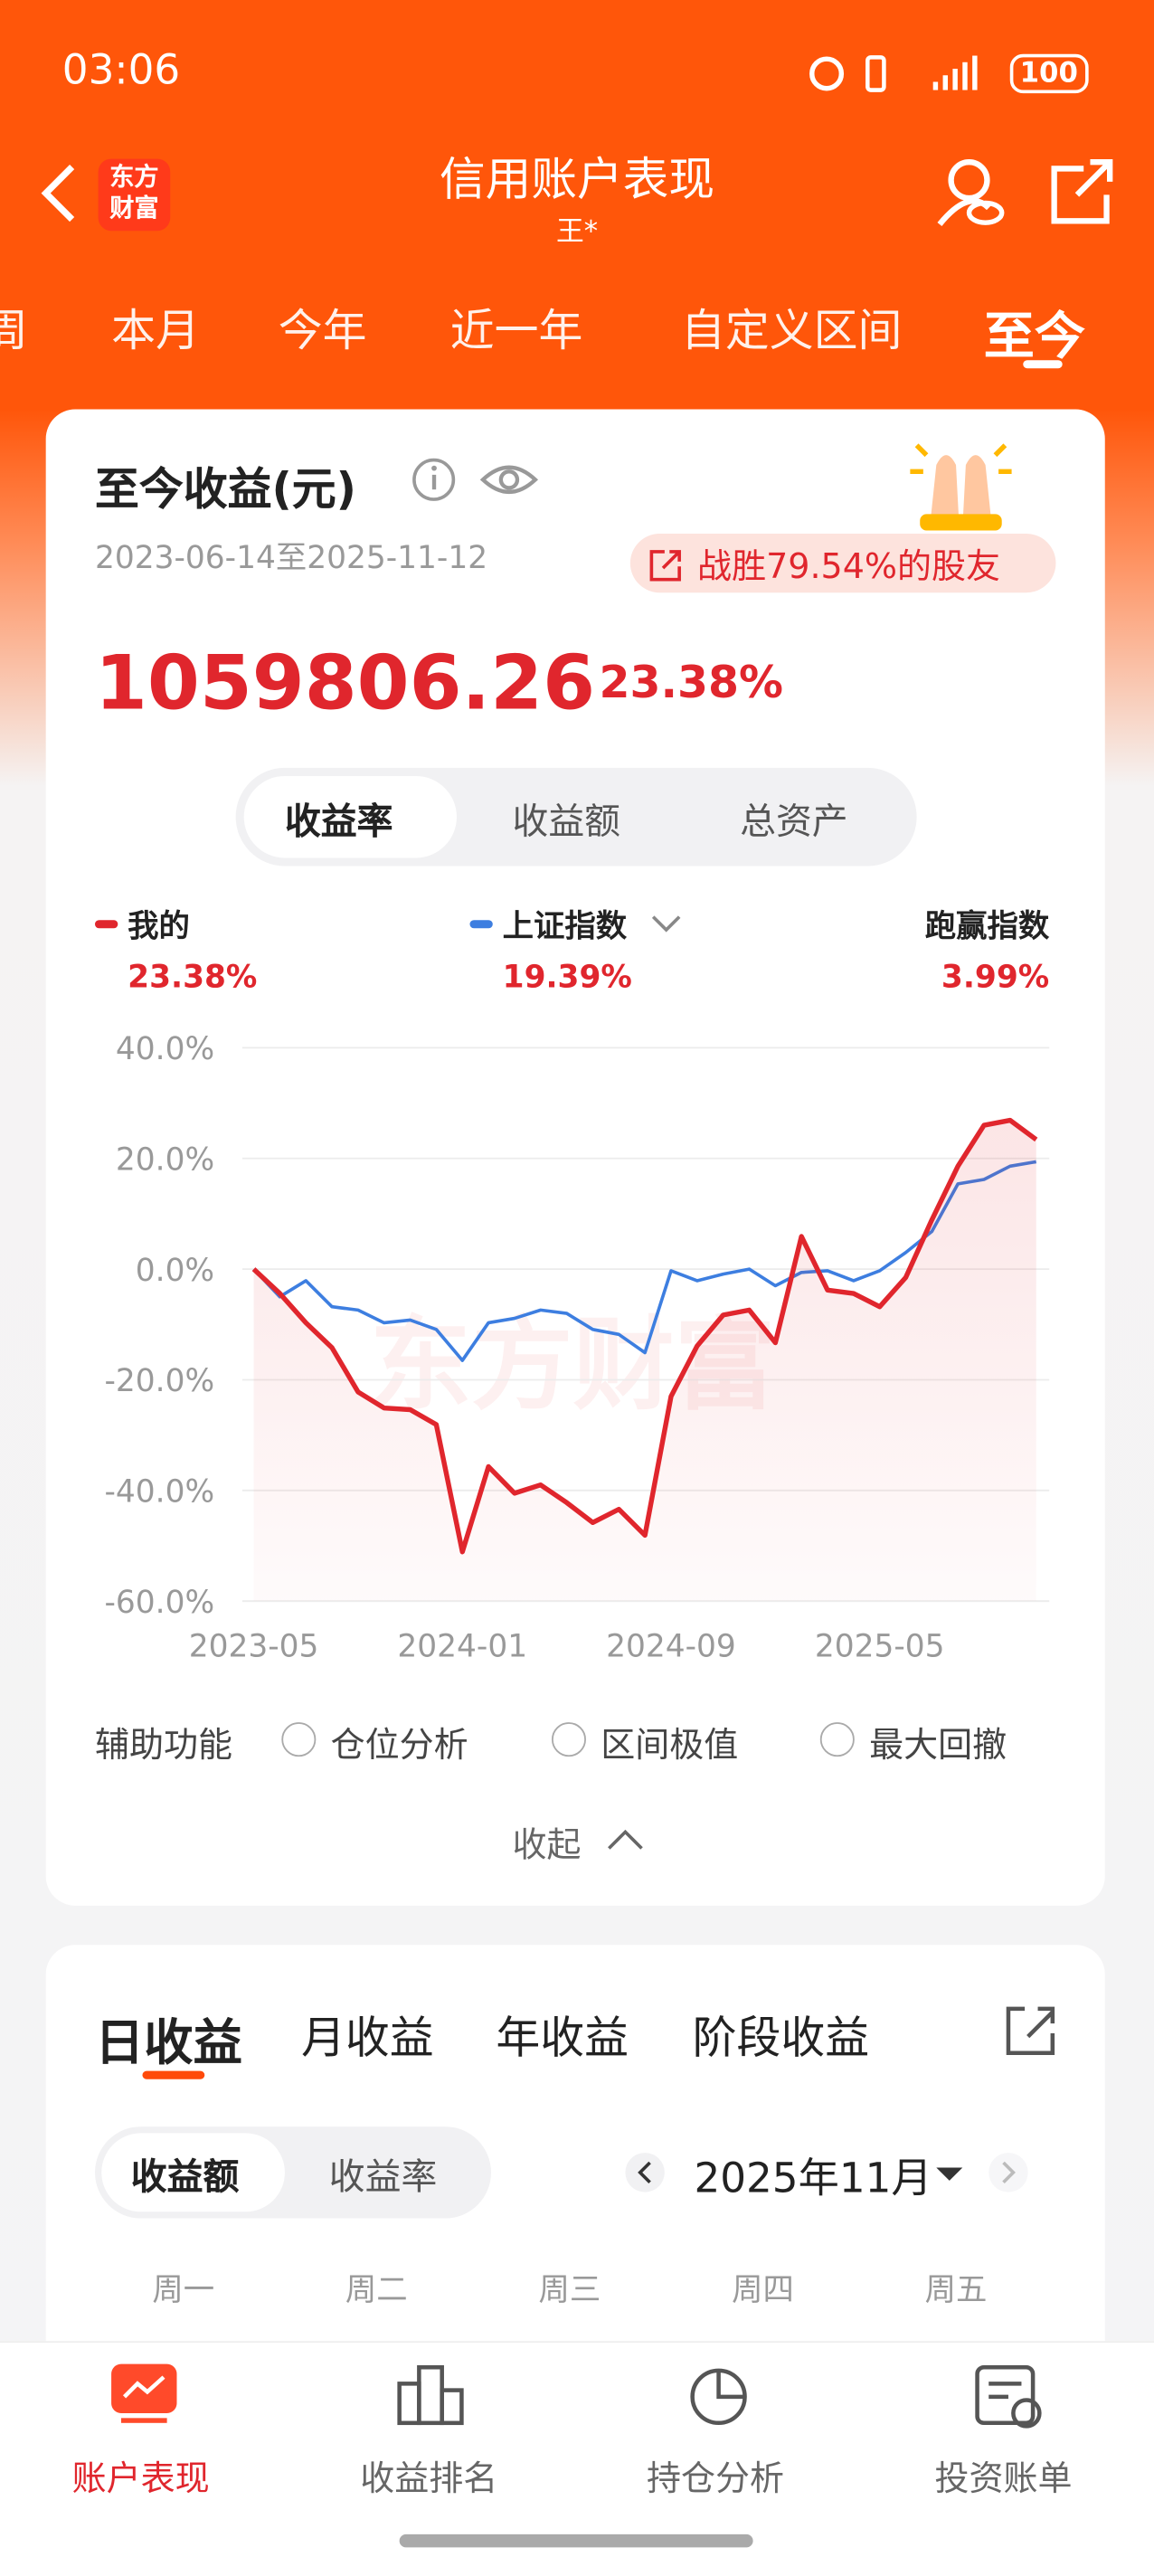  Describe the element at coordinates (961, 487) in the screenshot. I see `clap-icon` at that location.